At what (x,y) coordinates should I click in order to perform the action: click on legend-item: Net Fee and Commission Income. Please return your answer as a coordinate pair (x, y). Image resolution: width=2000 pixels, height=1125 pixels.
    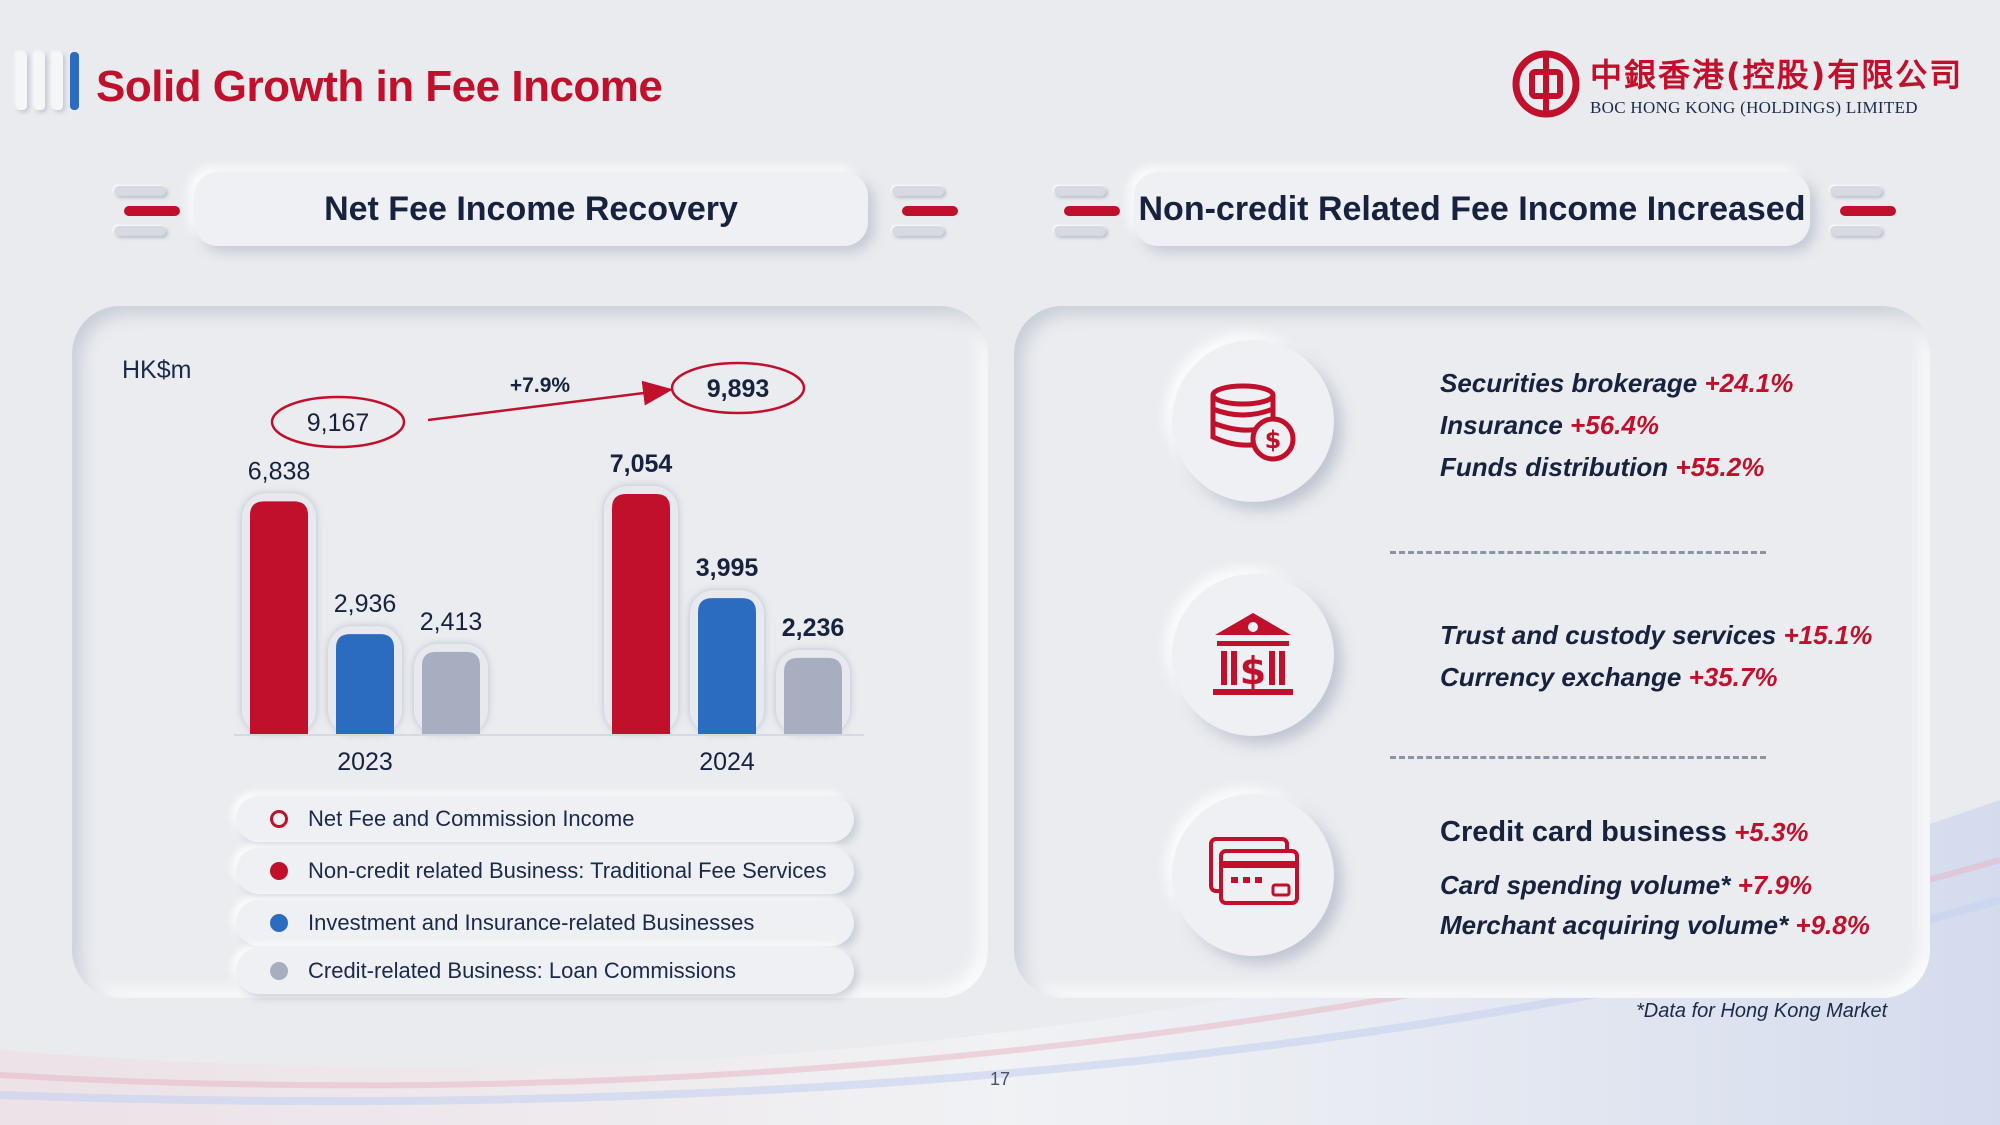
    Looking at the image, I should click on (545, 819).